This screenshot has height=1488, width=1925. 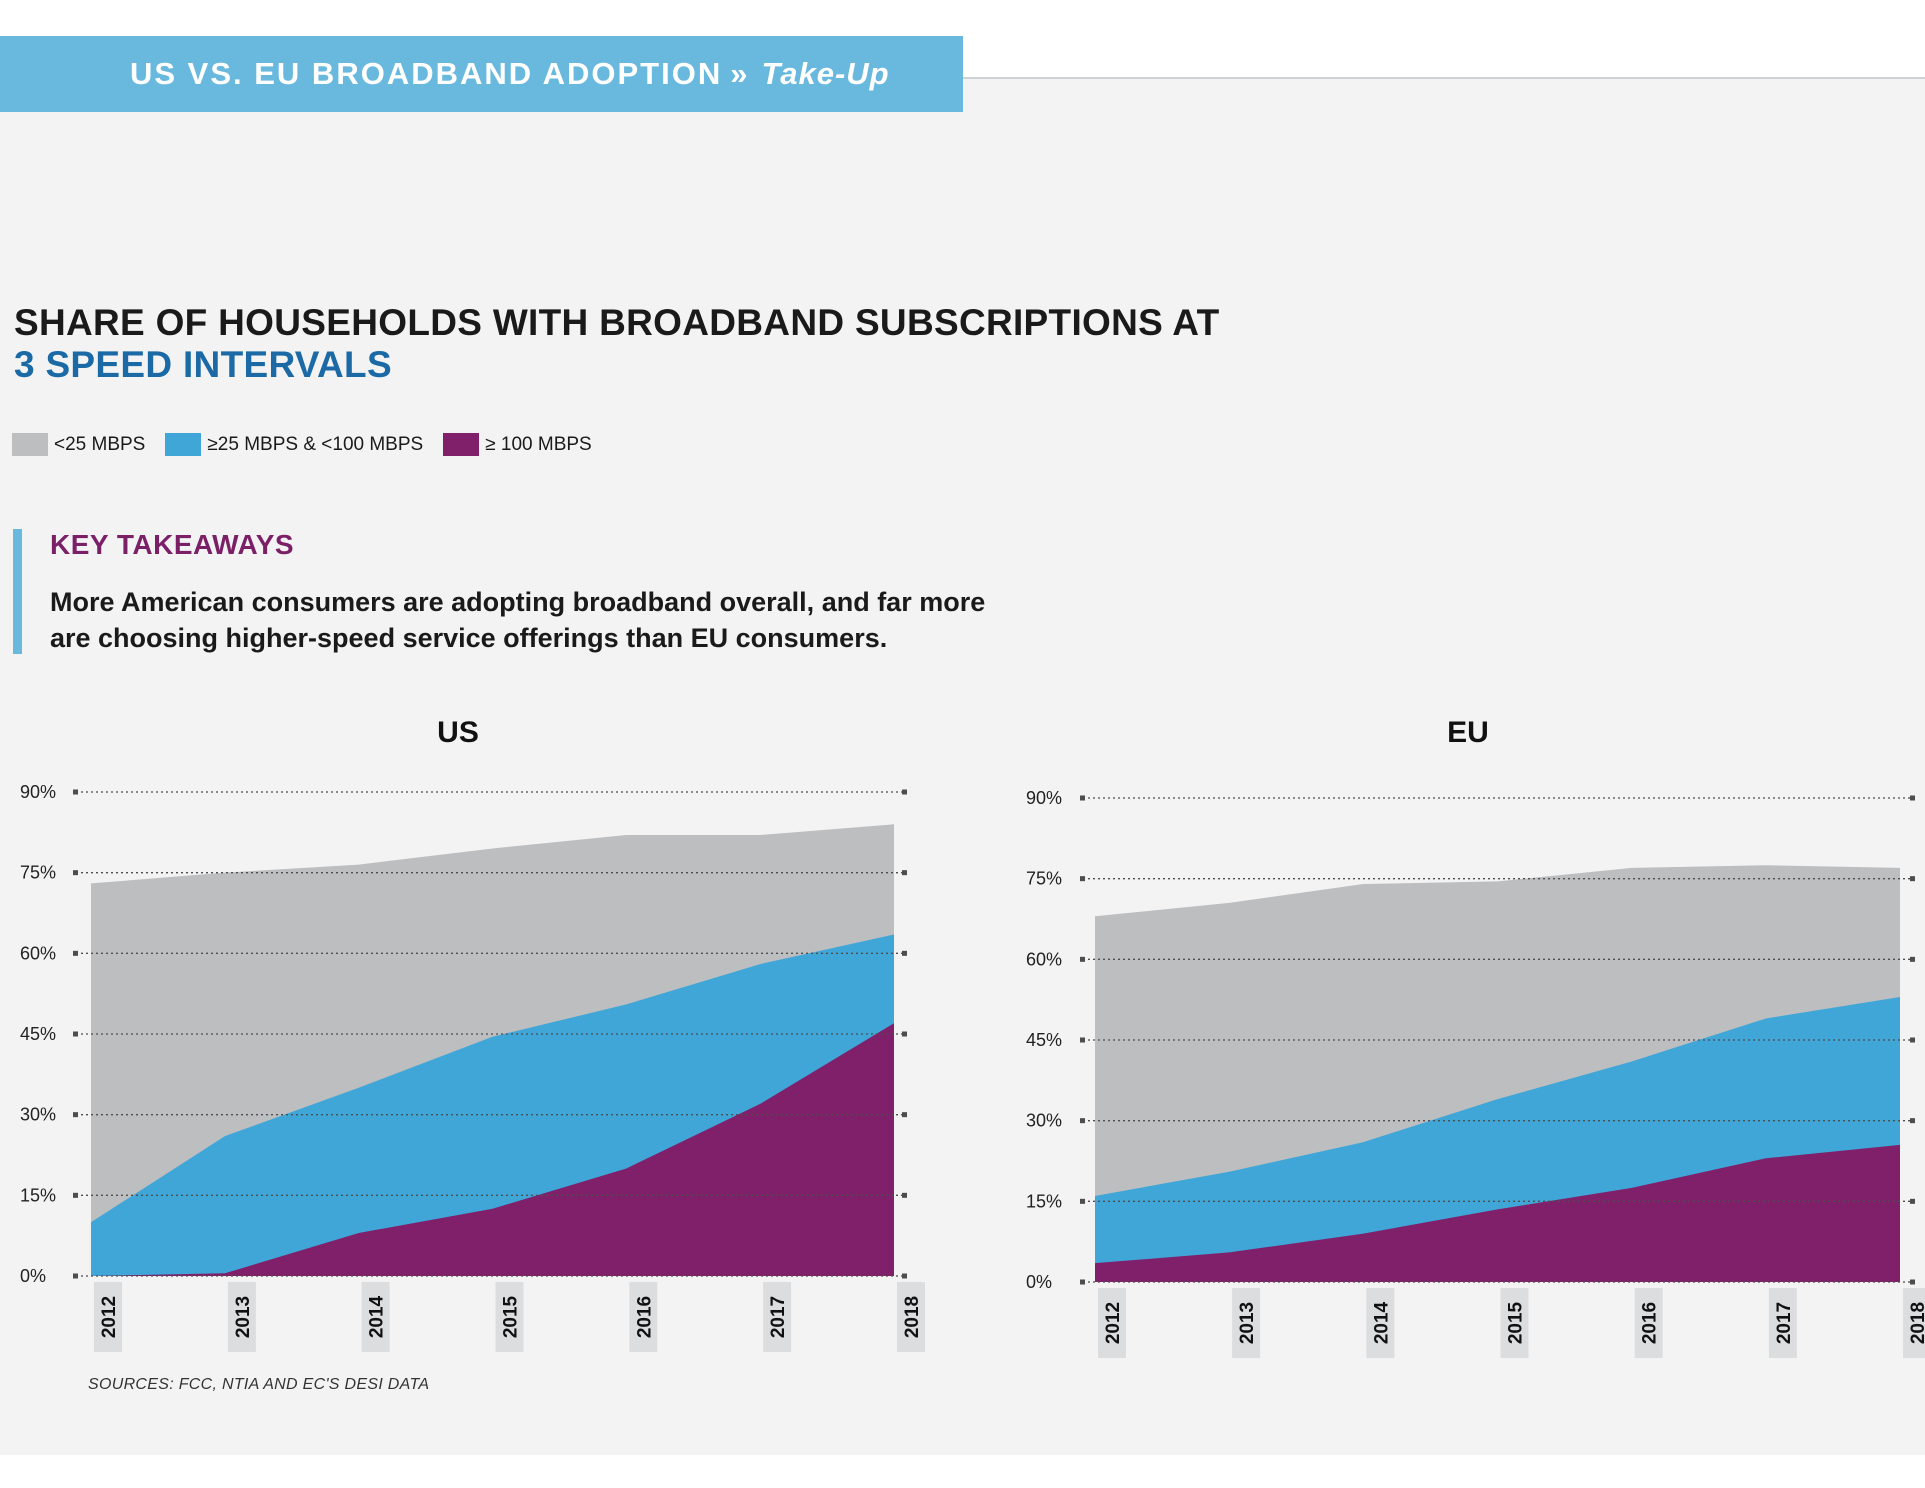 I want to click on sources-note: SOURCES: FCC, NTIA AND EC'S DESI DATA, so click(x=259, y=1384).